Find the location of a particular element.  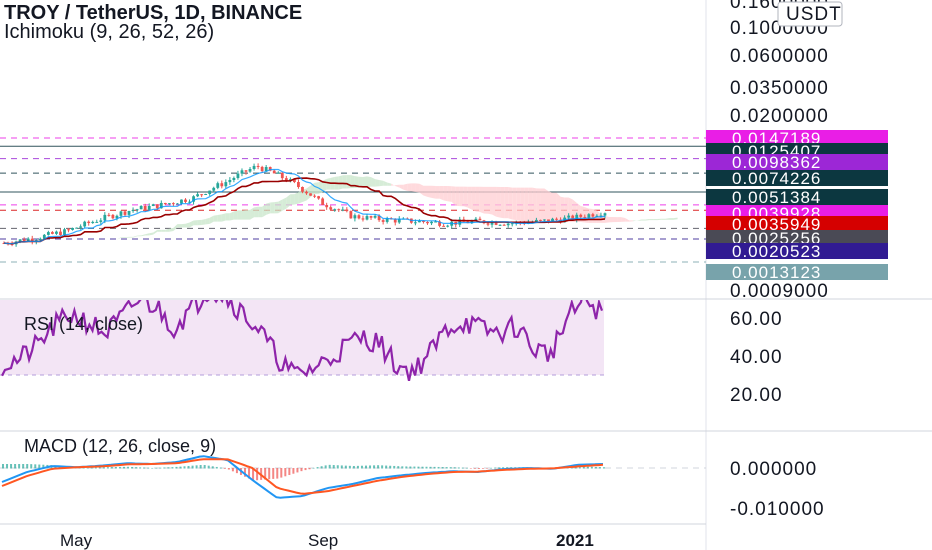

rsi-title: RSI (14, close) is located at coordinates (83, 324).